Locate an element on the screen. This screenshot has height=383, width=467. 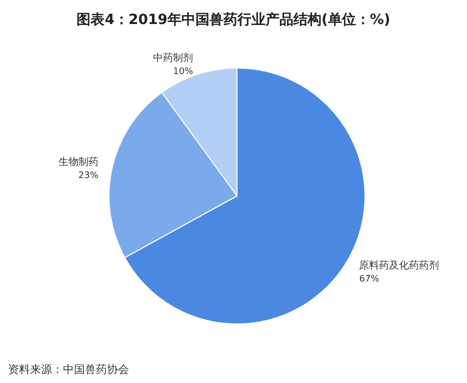
data-label: 67% is located at coordinates (369, 279).